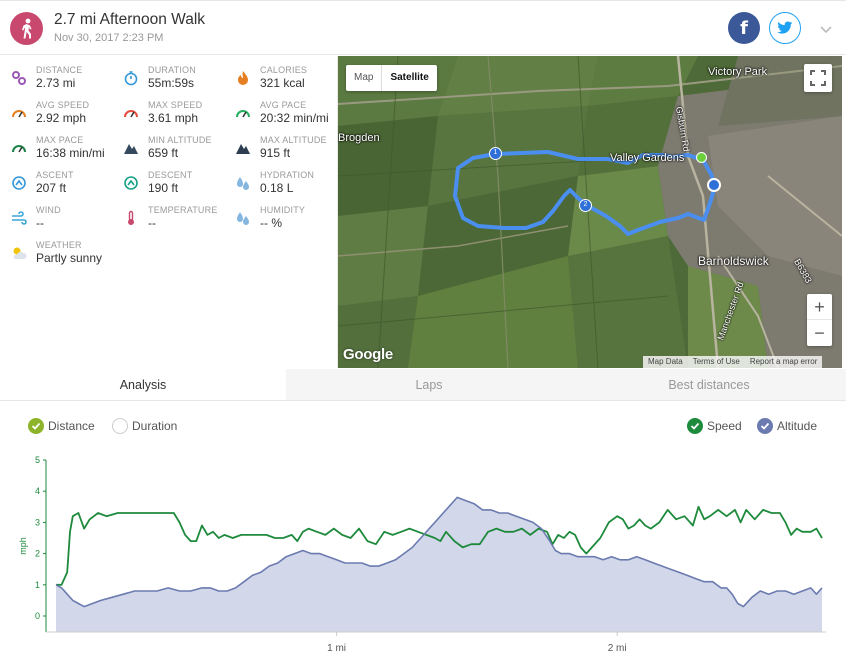  I want to click on tab-best-distances: Best distances, so click(709, 385).